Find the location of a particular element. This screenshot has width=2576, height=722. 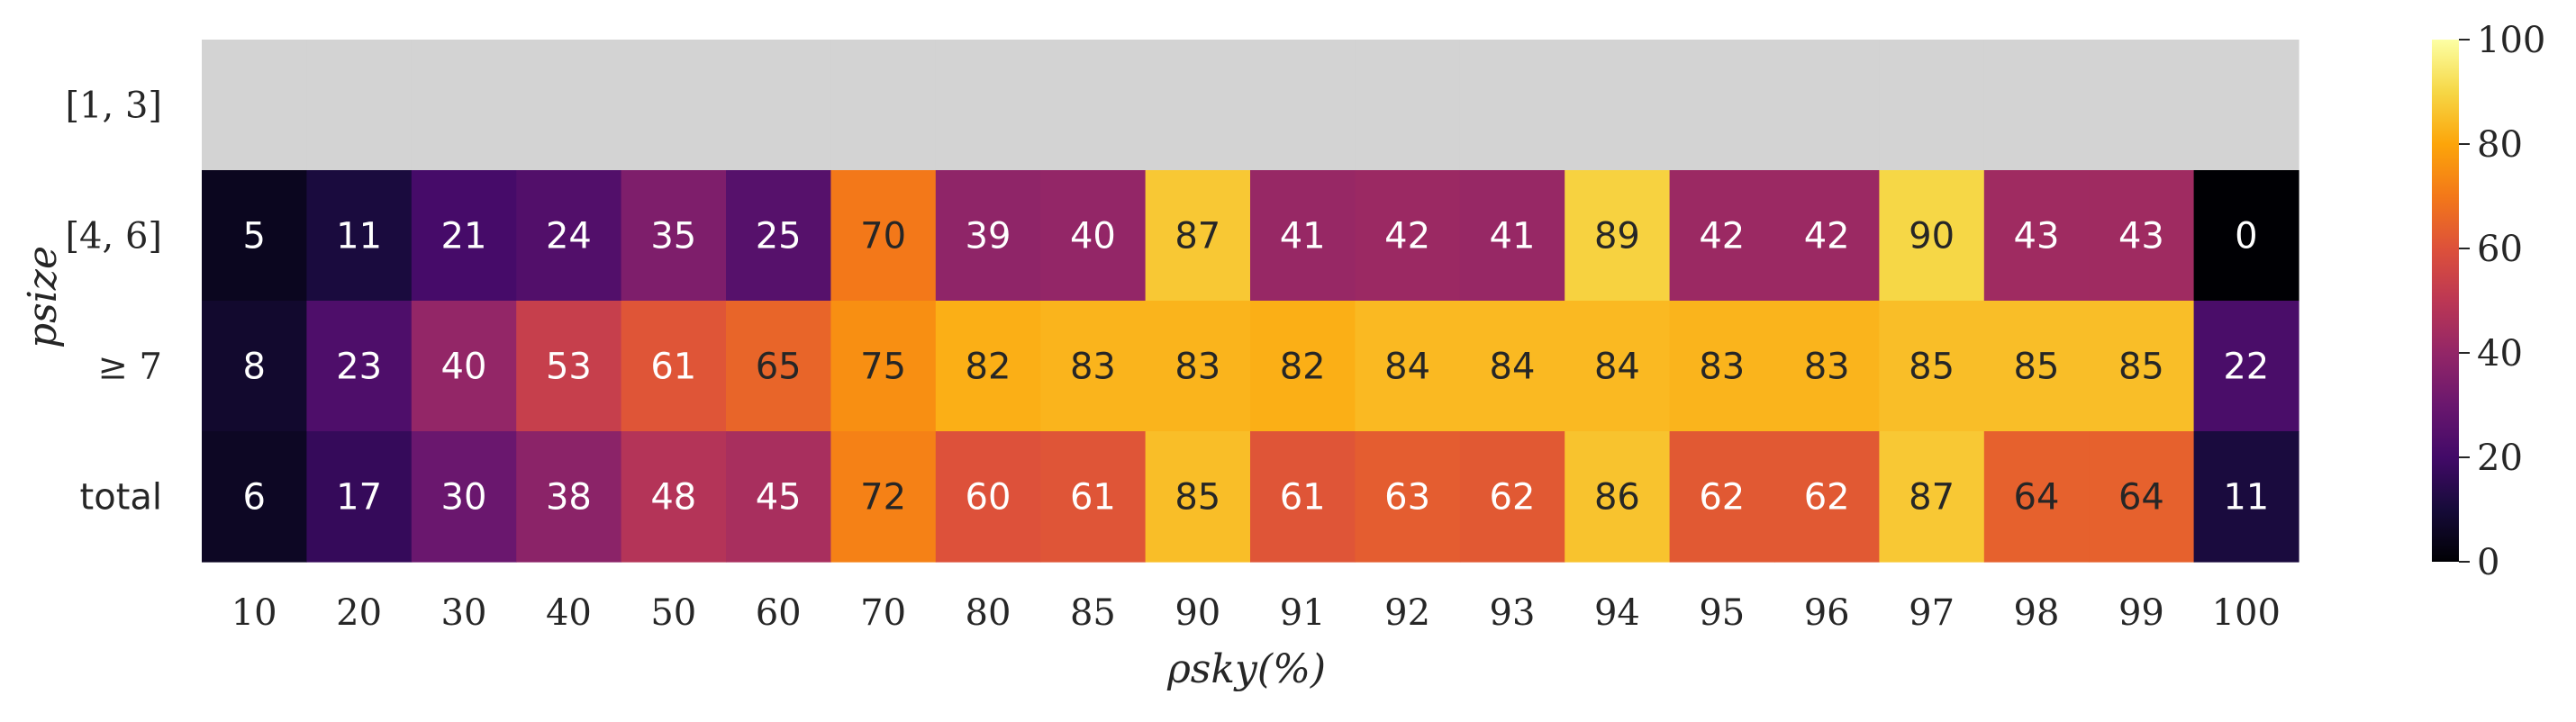

cell-value-label: 17 is located at coordinates (359, 498).